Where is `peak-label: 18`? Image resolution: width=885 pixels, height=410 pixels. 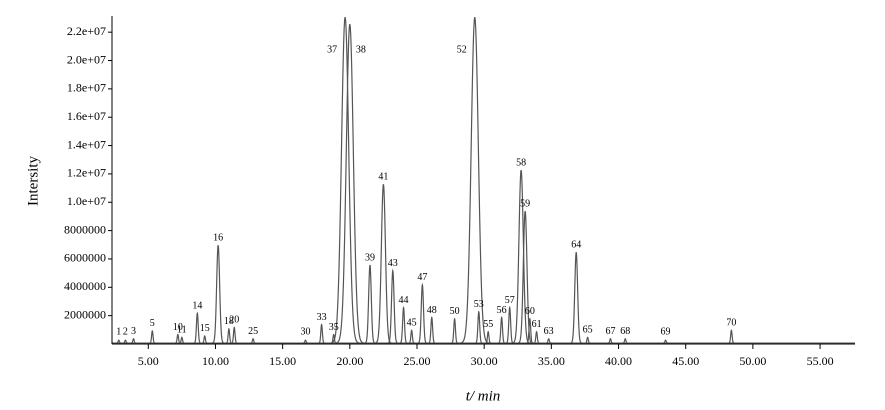 peak-label: 18 is located at coordinates (229, 321).